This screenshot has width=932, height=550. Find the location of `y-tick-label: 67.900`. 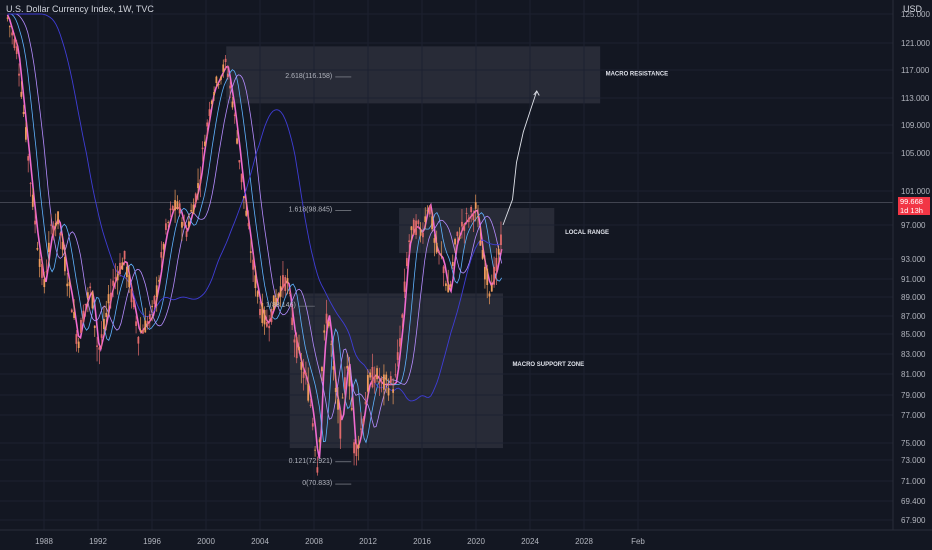

y-tick-label: 67.900 is located at coordinates (913, 520).